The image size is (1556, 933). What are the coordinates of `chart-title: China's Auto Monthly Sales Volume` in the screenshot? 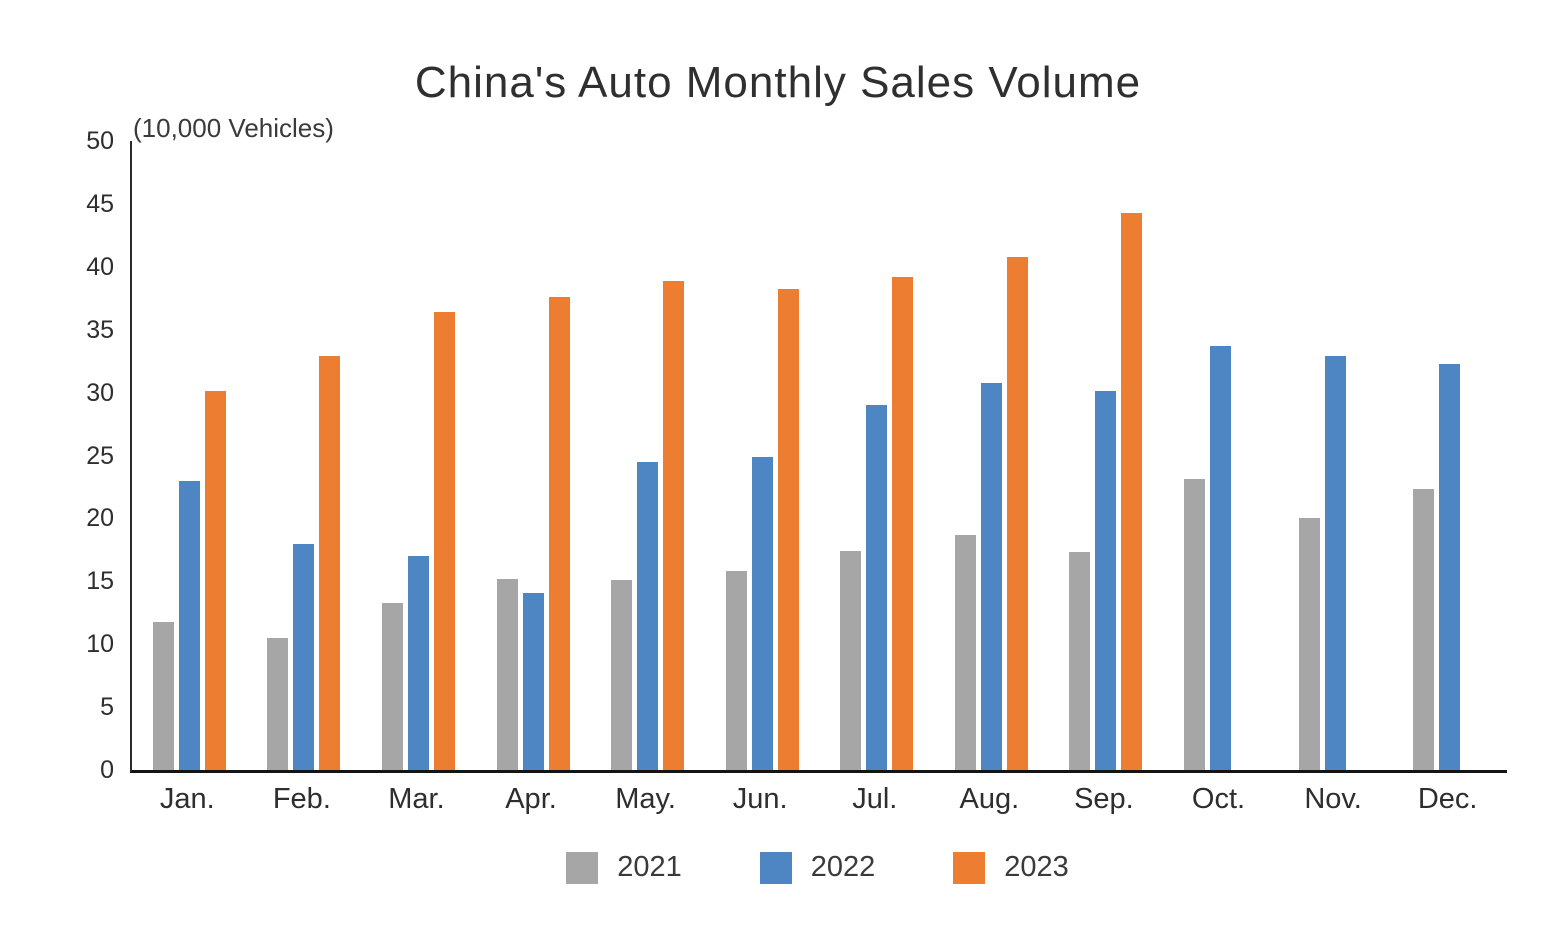 It's located at (778, 82).